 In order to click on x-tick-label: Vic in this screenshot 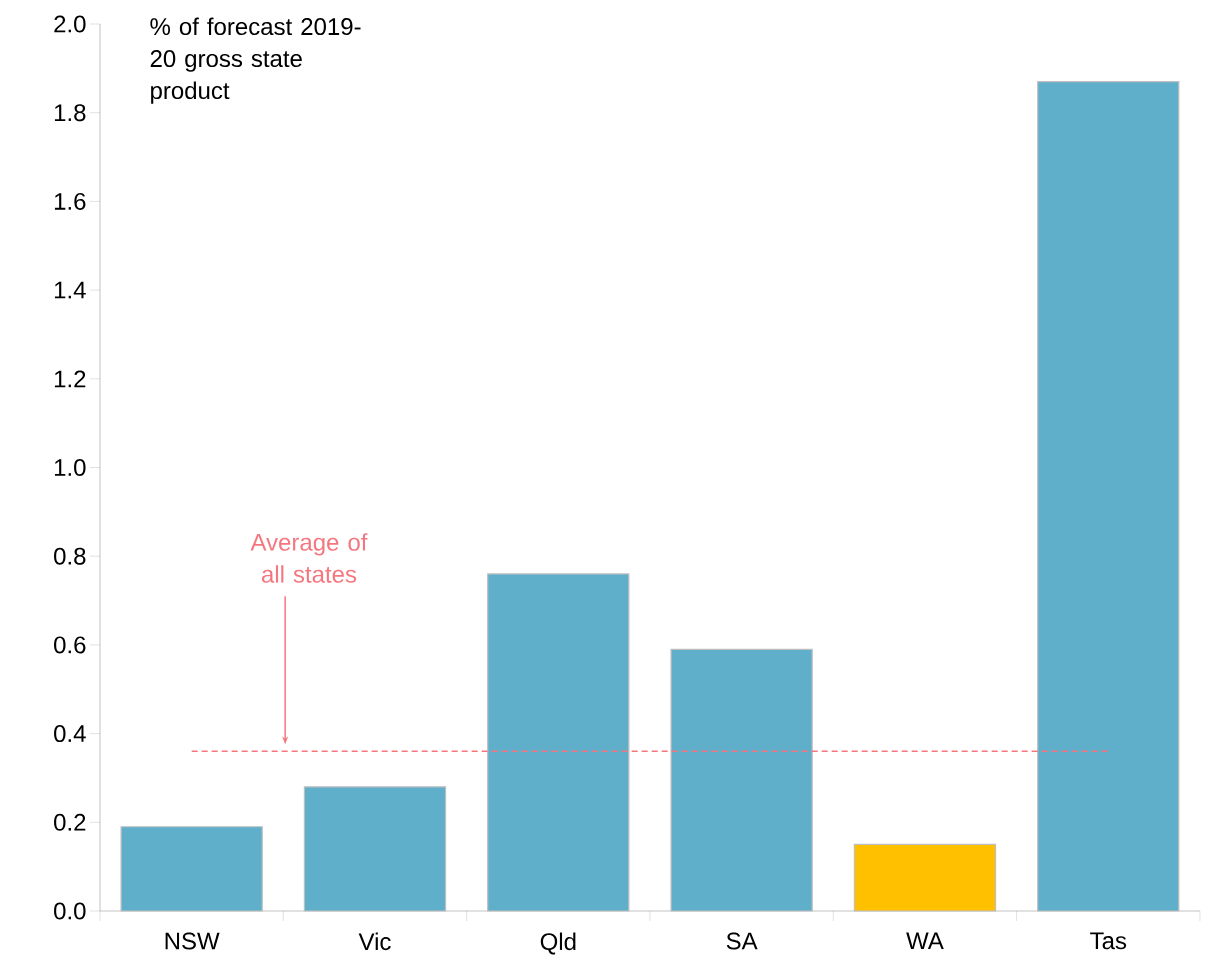, I will do `click(374, 941)`.